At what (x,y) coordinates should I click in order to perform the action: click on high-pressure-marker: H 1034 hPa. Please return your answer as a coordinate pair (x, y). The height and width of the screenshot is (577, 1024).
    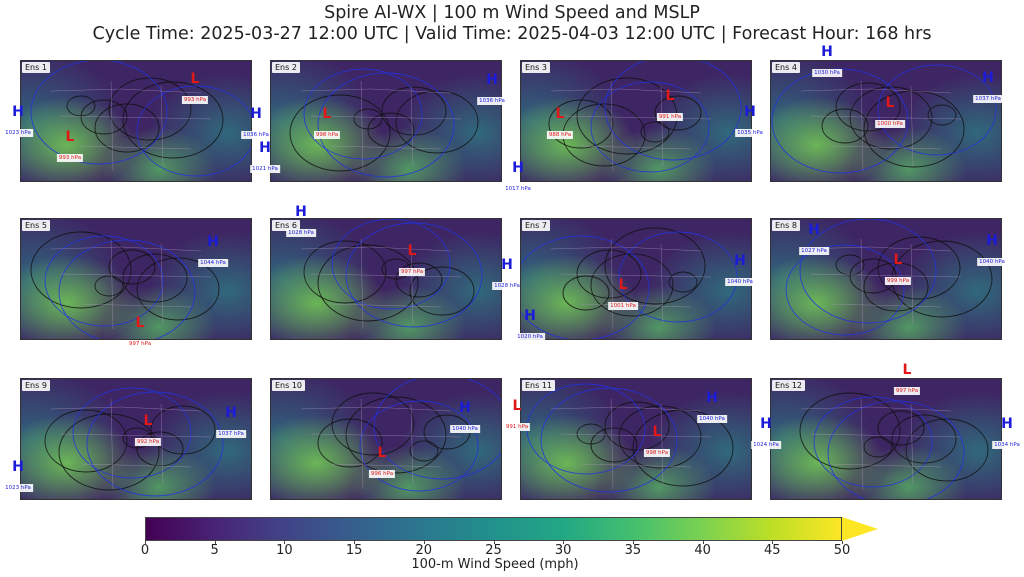
    Looking at the image, I should click on (1007, 433).